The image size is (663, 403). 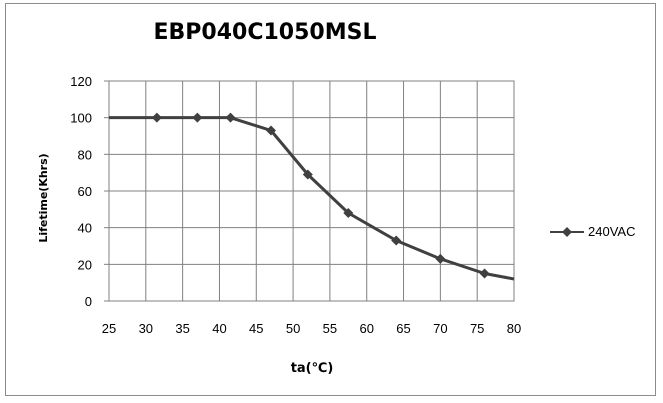 I want to click on x-tick-label-70: 70, so click(x=440, y=328).